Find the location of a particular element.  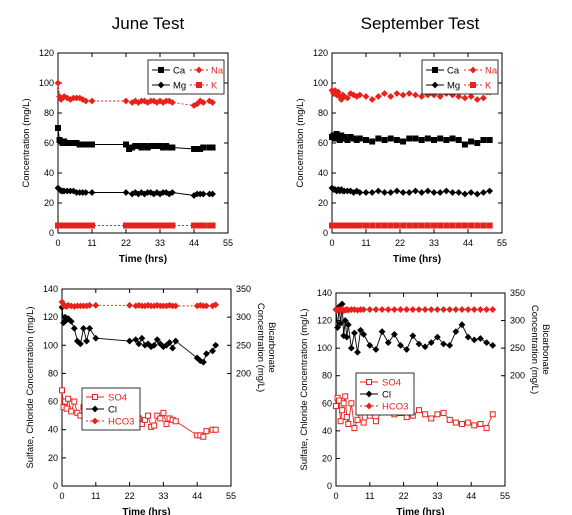

y-tick-label: 120 is located at coordinates (46, 53).